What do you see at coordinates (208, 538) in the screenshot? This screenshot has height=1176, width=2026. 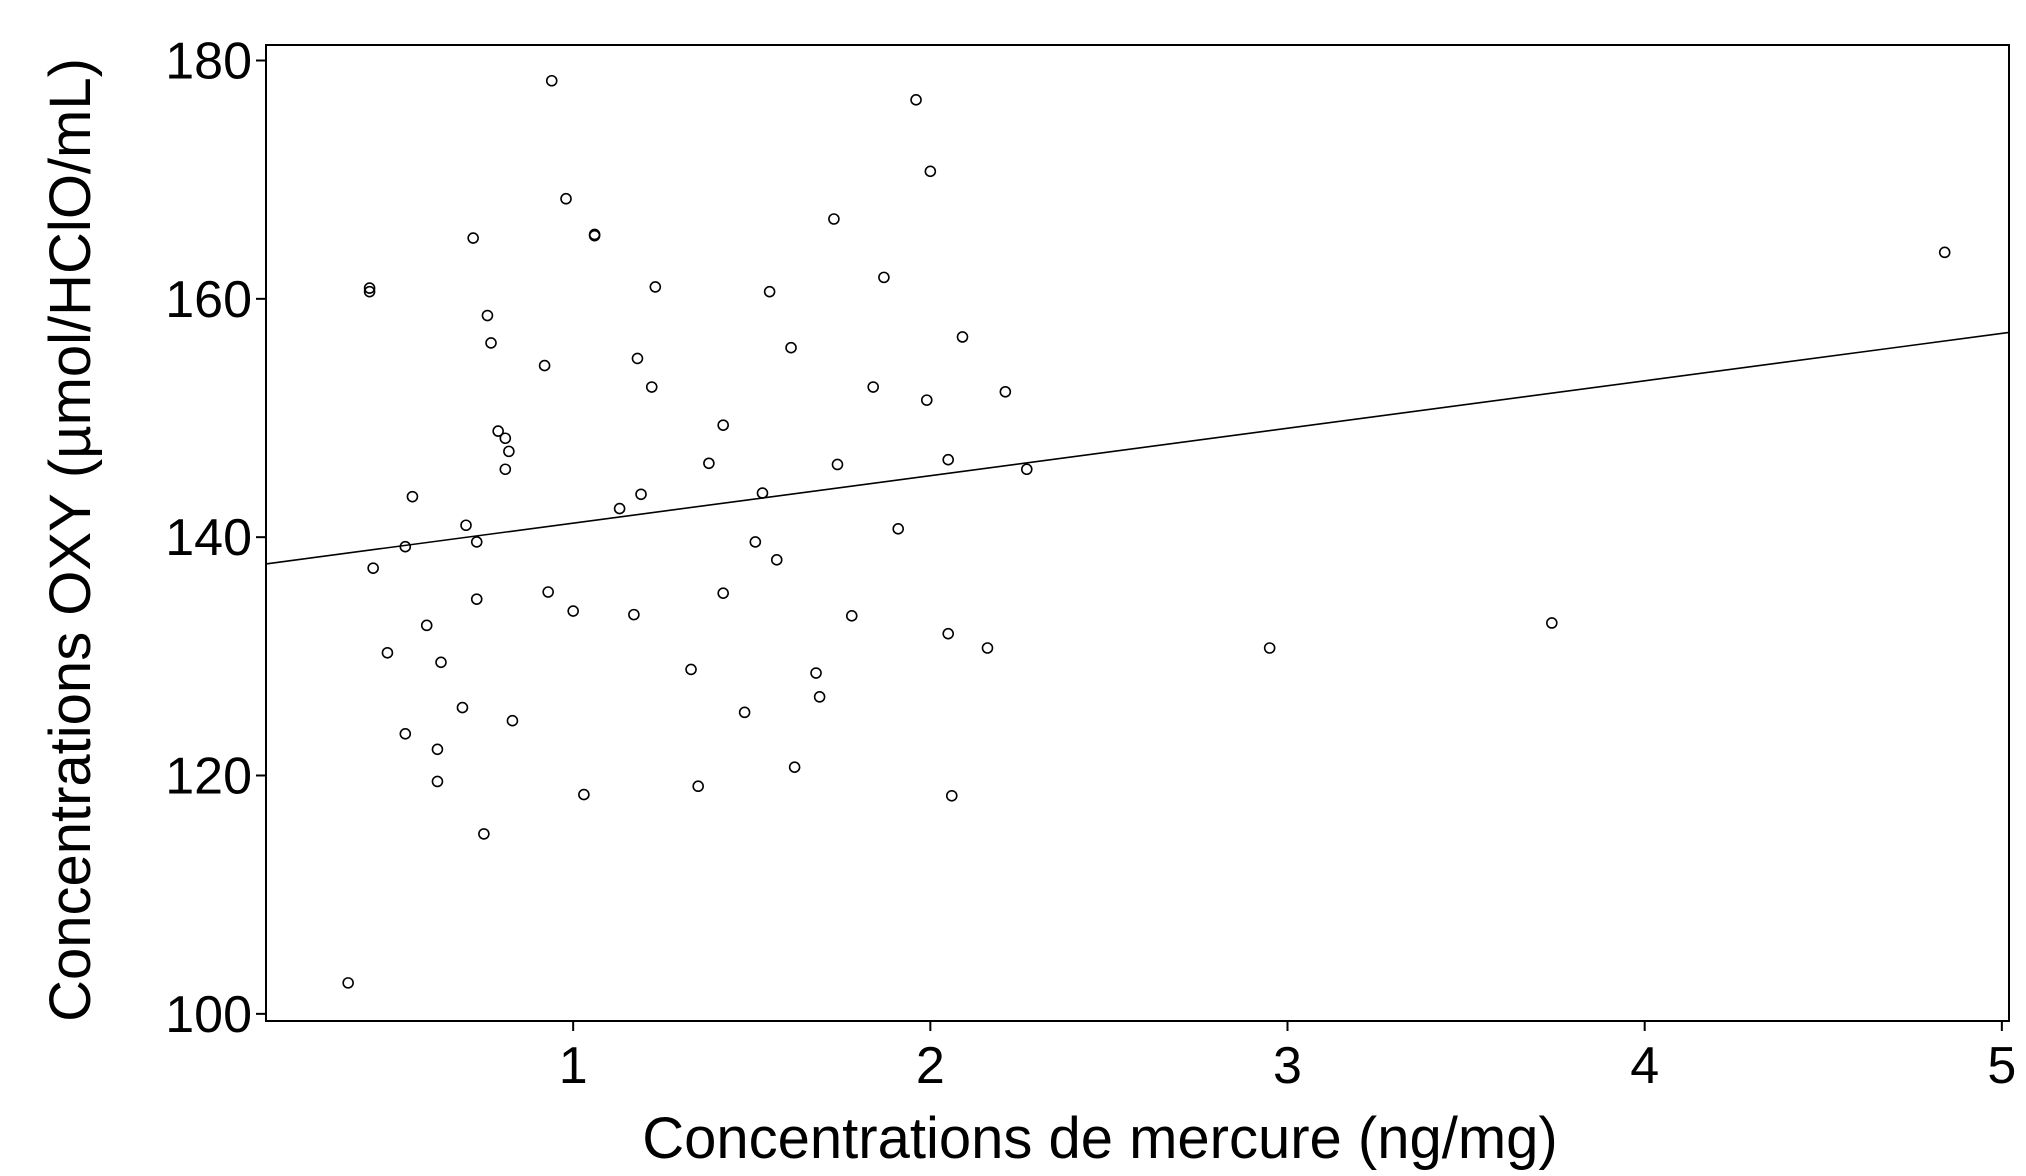 I see `y-tick-label: 140` at bounding box center [208, 538].